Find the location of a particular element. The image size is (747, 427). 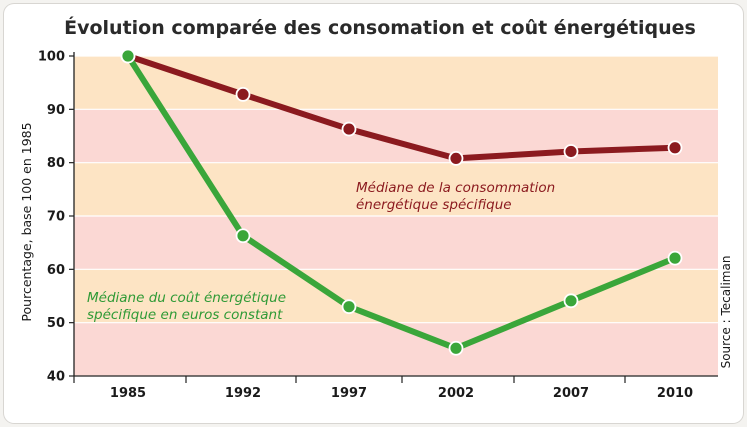

y-tick-label: 80 is located at coordinates (56, 163).